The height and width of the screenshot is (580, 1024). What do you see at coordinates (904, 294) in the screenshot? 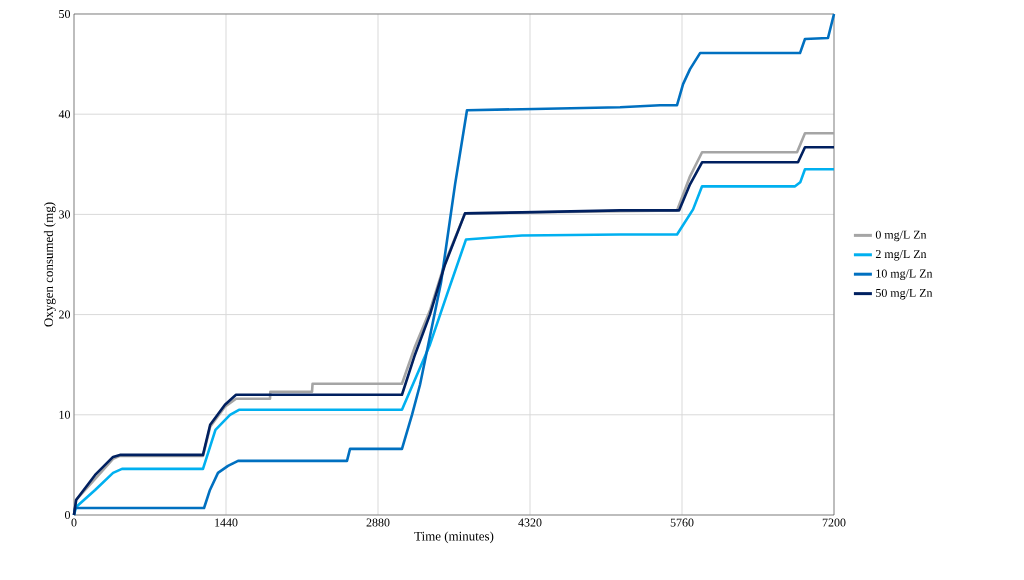
I see `legend-label: 50 mg/L Zn` at bounding box center [904, 294].